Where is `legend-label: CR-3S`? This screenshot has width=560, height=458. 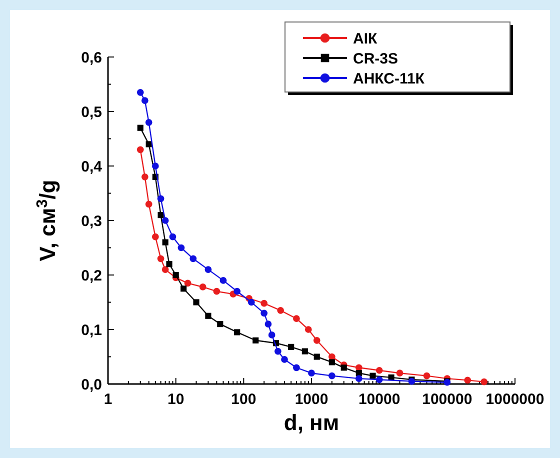 legend-label: CR-3S is located at coordinates (375, 59).